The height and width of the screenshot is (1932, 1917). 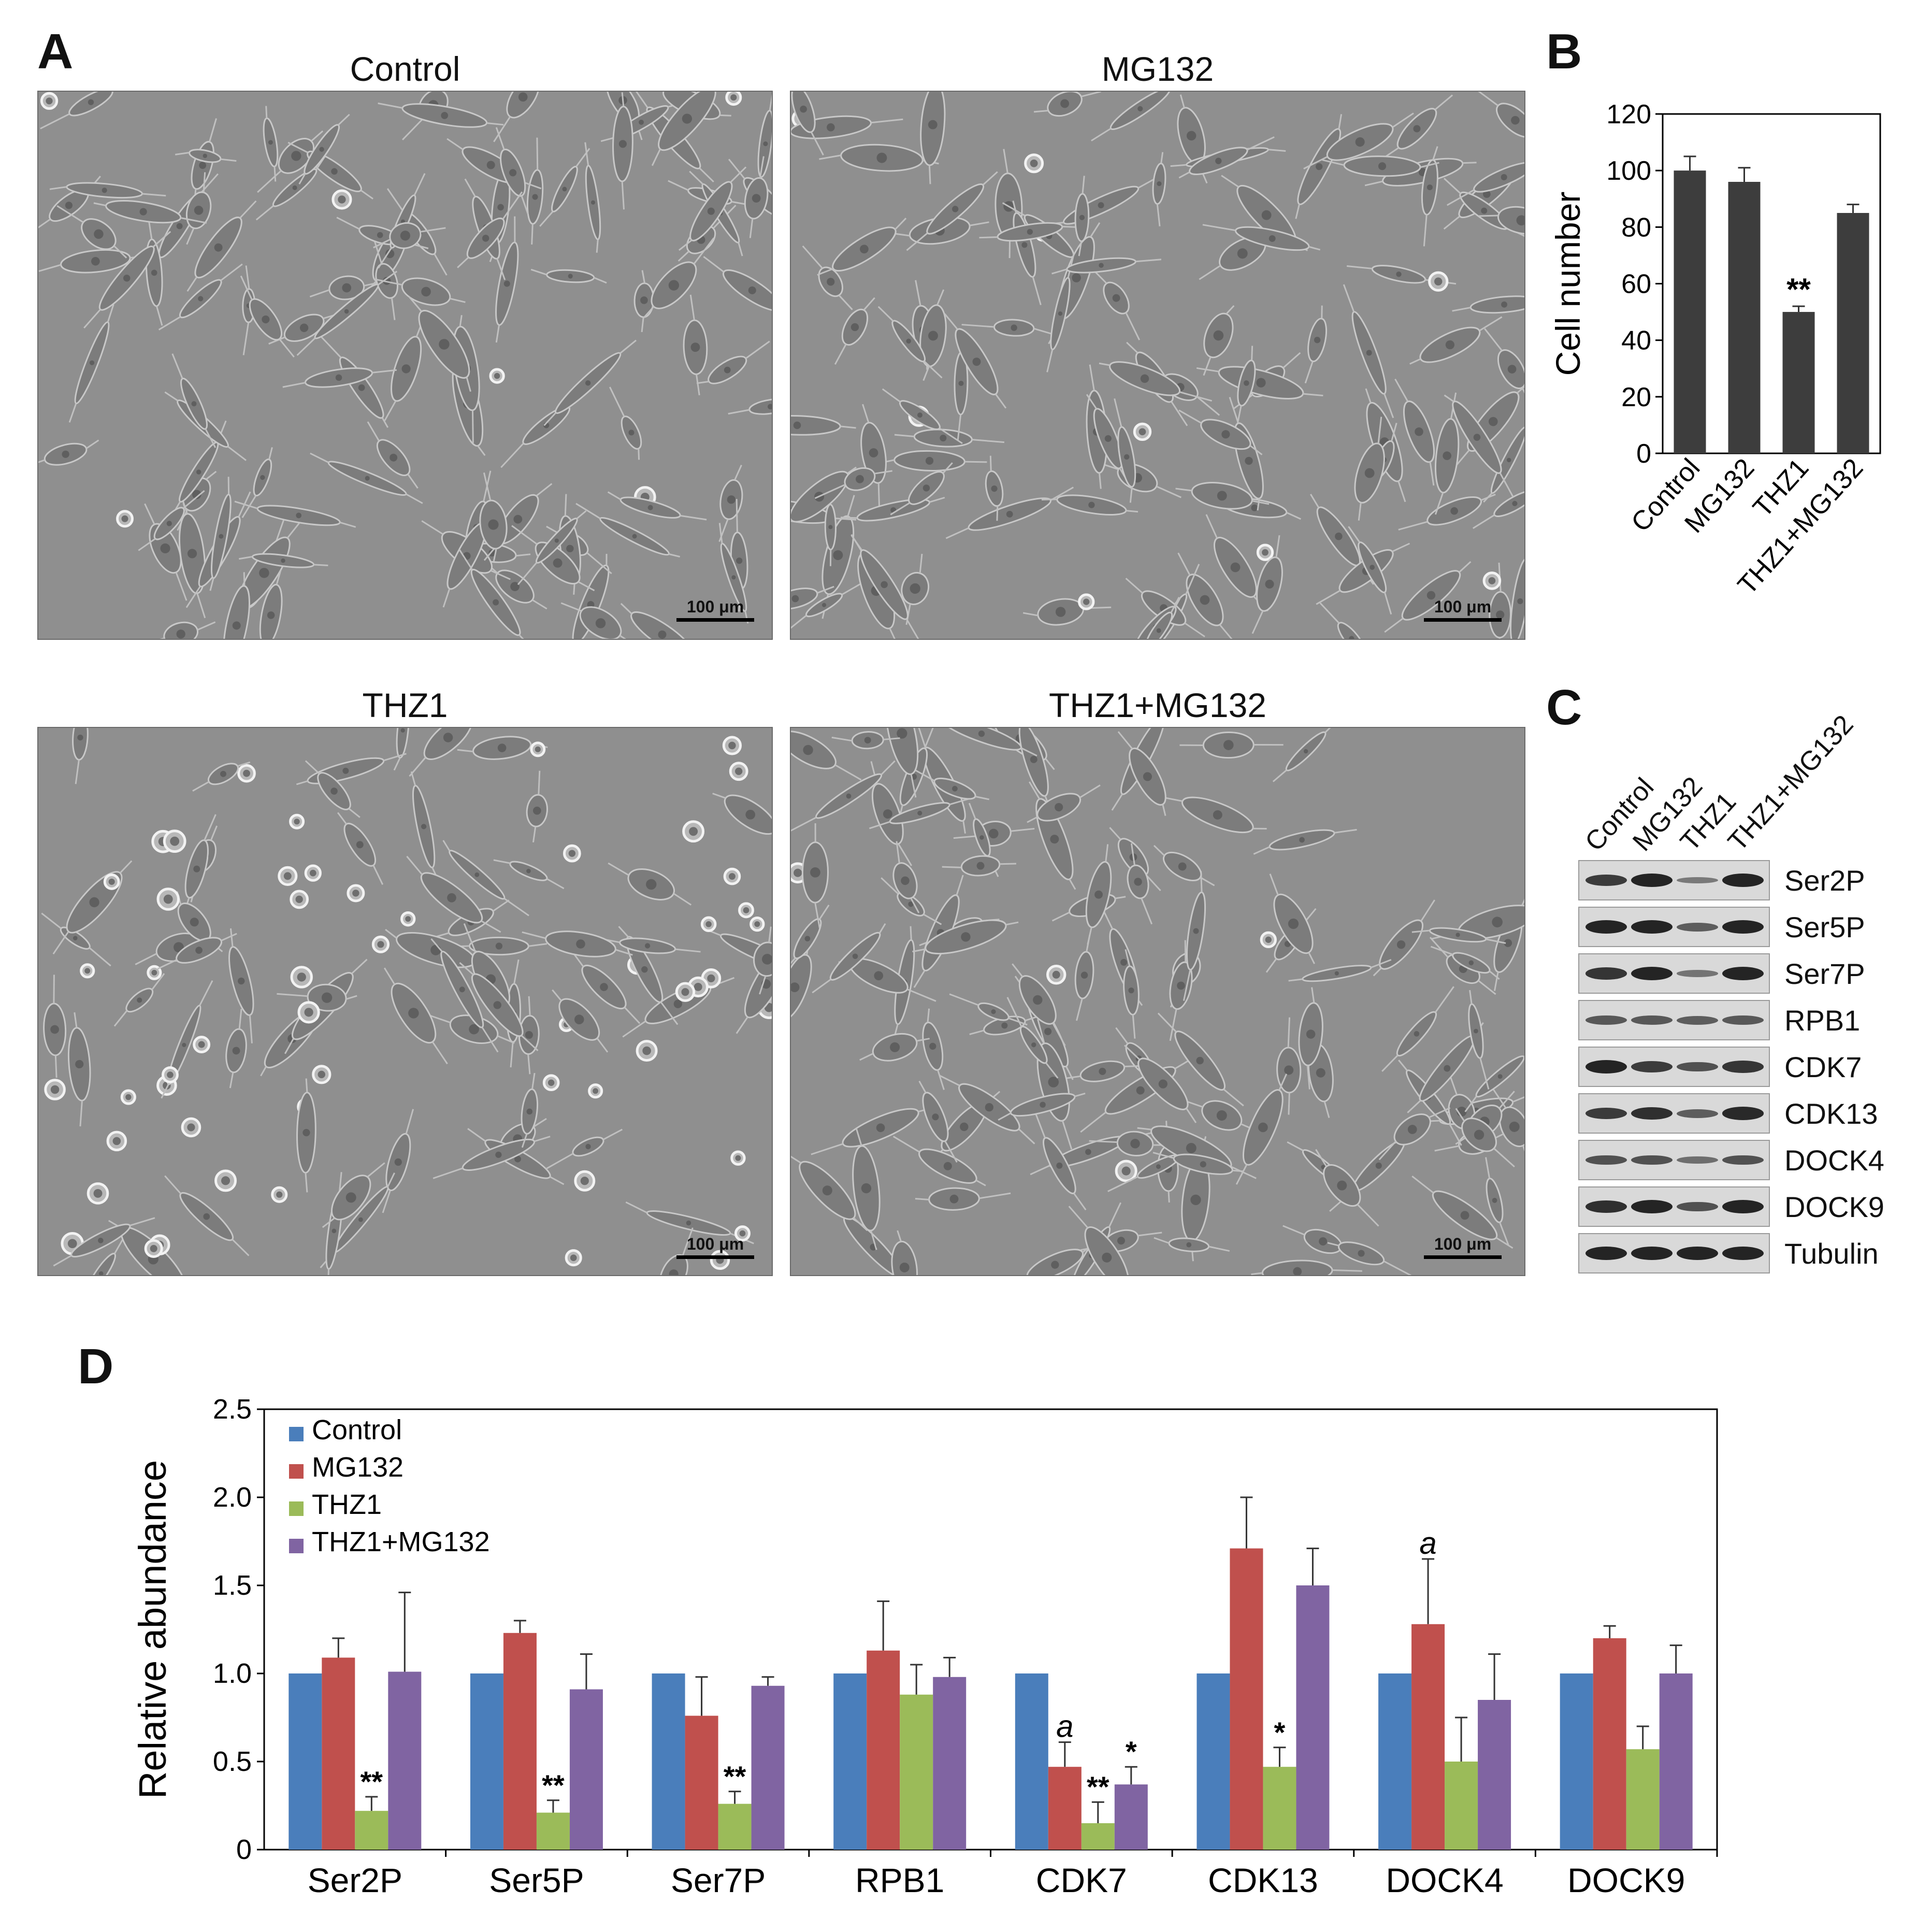 What do you see at coordinates (96, 1367) in the screenshot?
I see `panel-d-label: D` at bounding box center [96, 1367].